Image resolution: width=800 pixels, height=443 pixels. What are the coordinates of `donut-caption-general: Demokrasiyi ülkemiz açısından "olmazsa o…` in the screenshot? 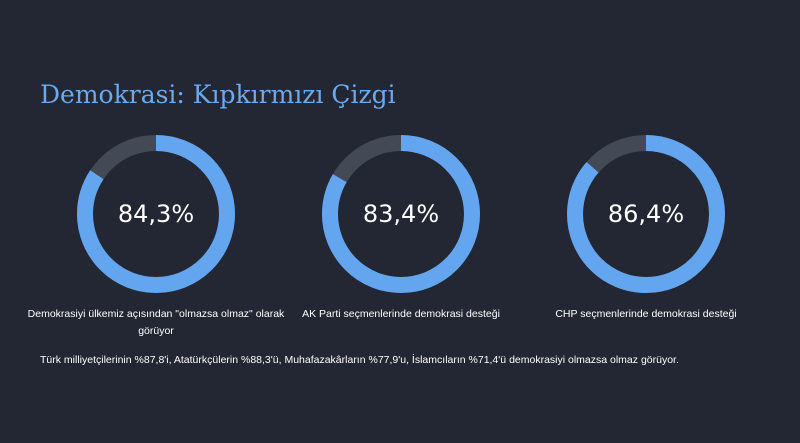 It's located at (156, 322).